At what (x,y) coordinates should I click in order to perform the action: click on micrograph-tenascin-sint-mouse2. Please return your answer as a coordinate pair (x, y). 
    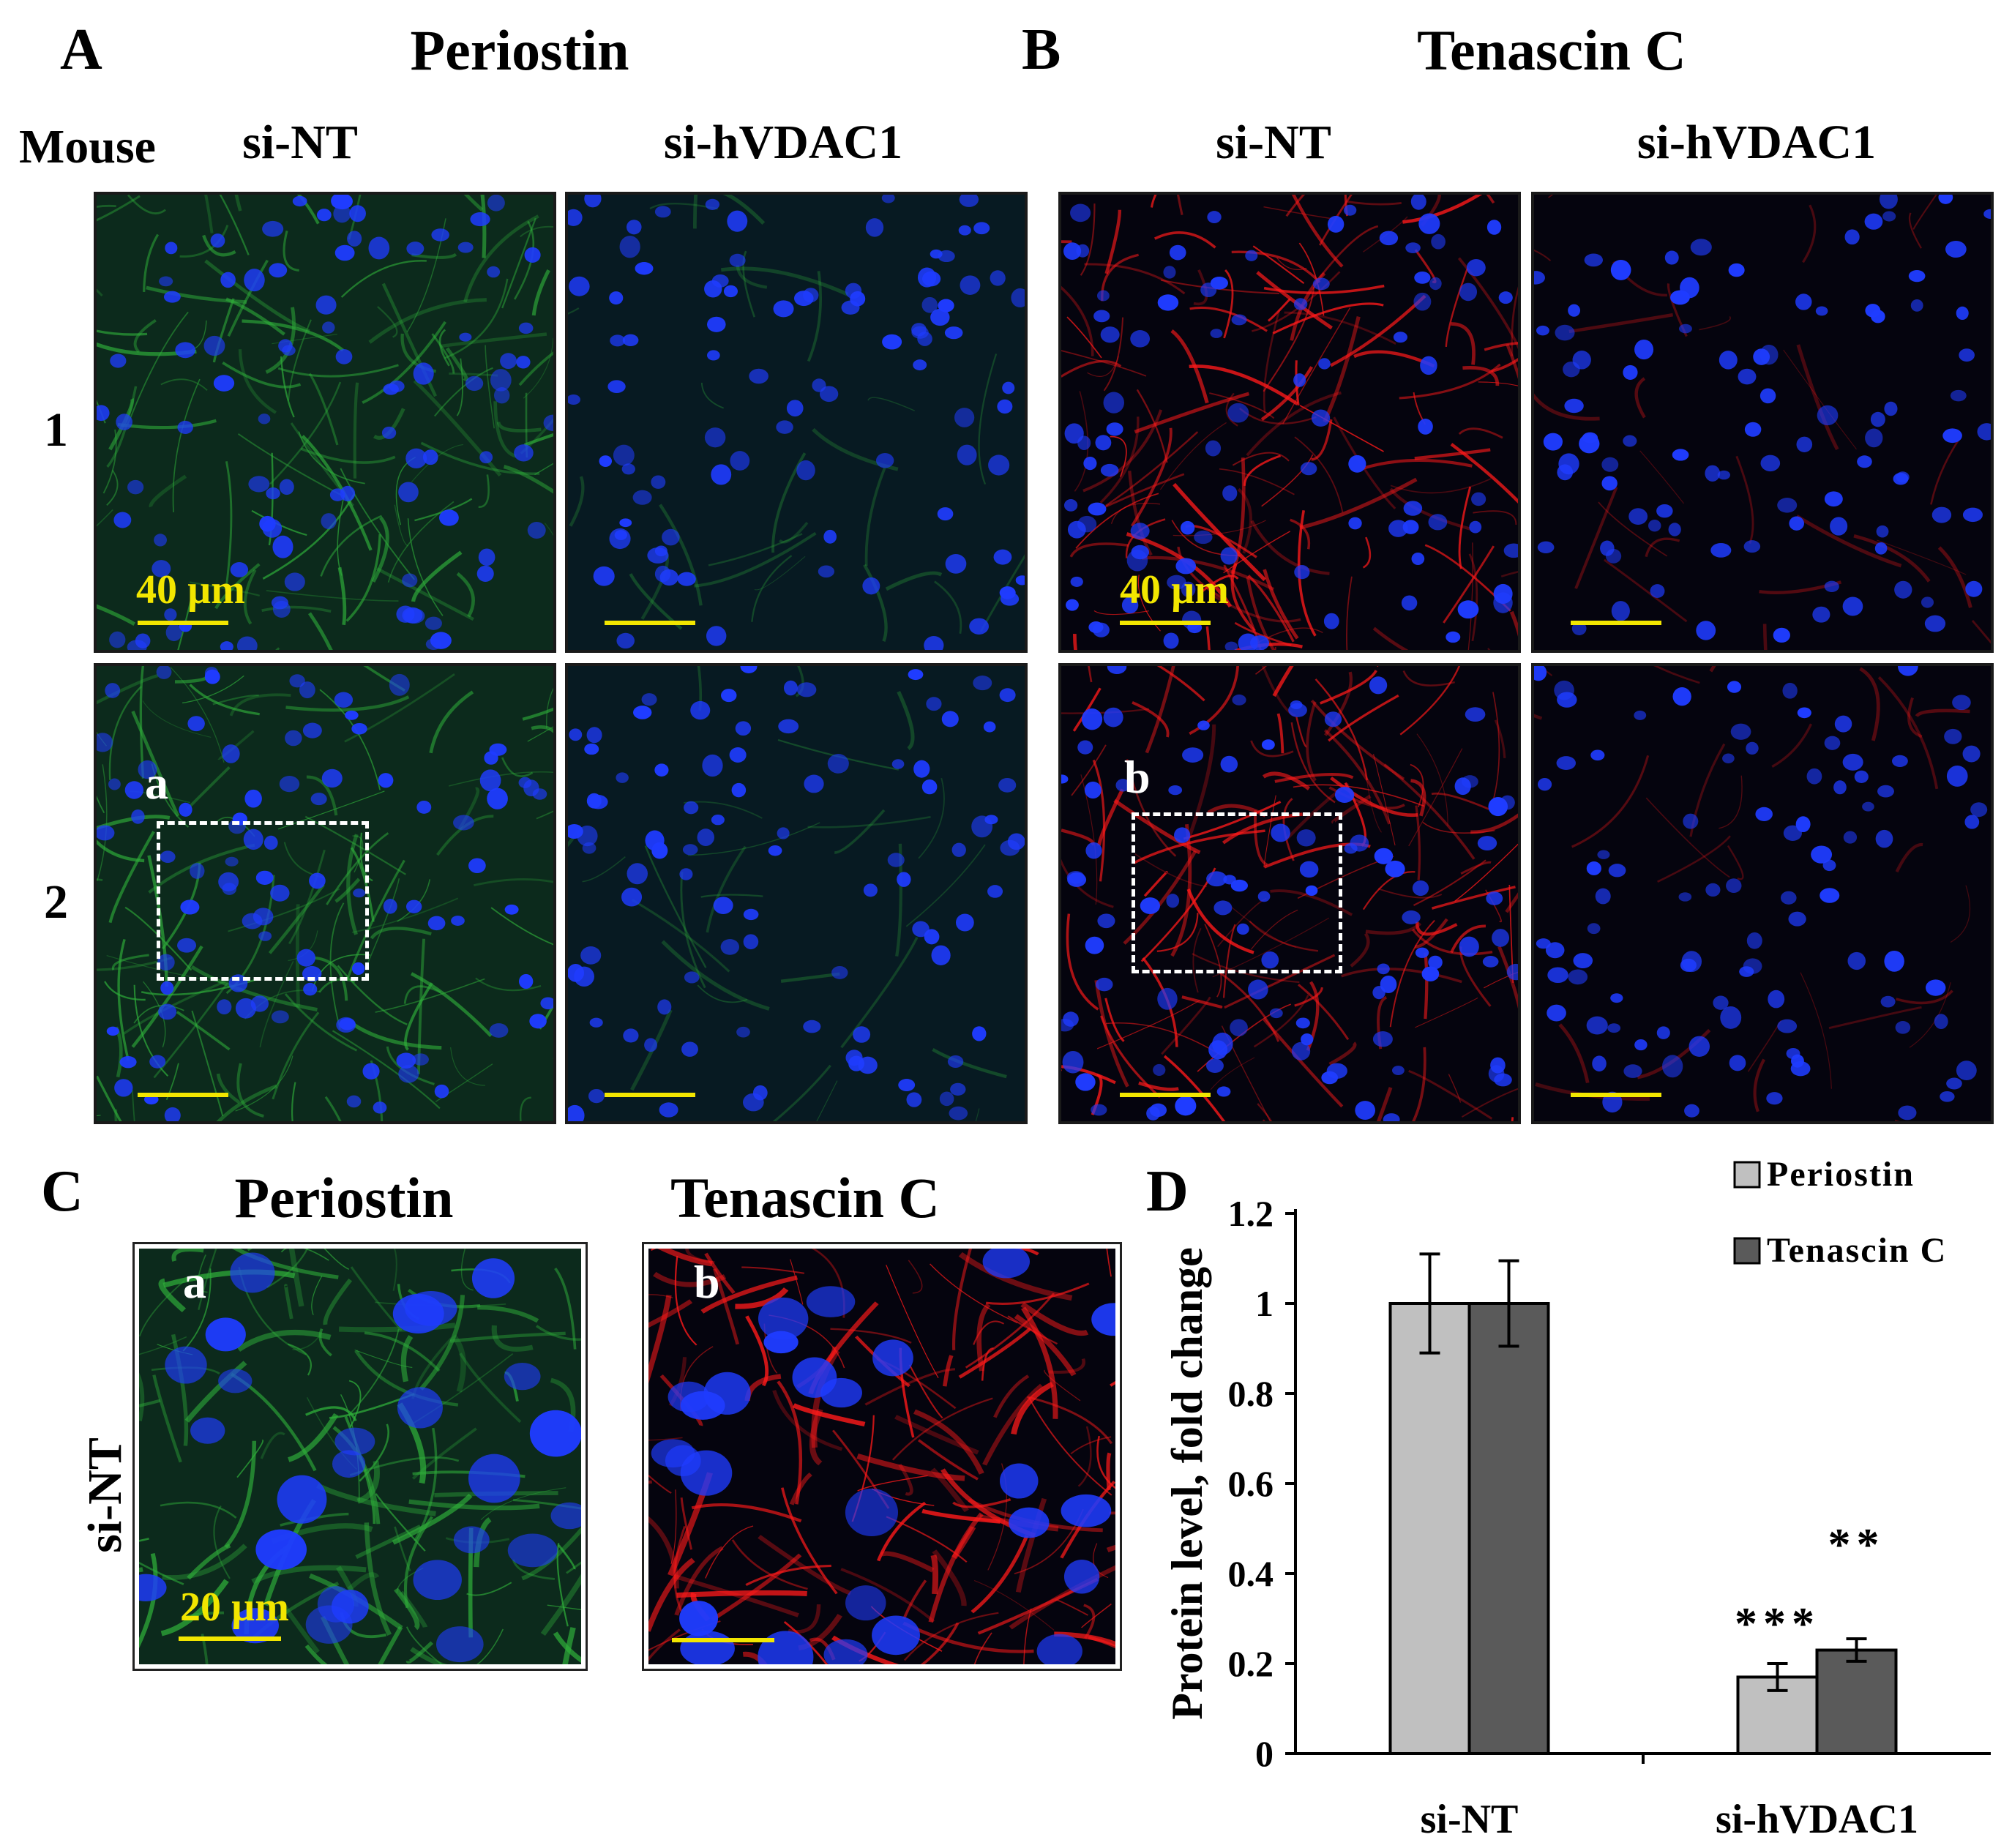
    Looking at the image, I should click on (1290, 893).